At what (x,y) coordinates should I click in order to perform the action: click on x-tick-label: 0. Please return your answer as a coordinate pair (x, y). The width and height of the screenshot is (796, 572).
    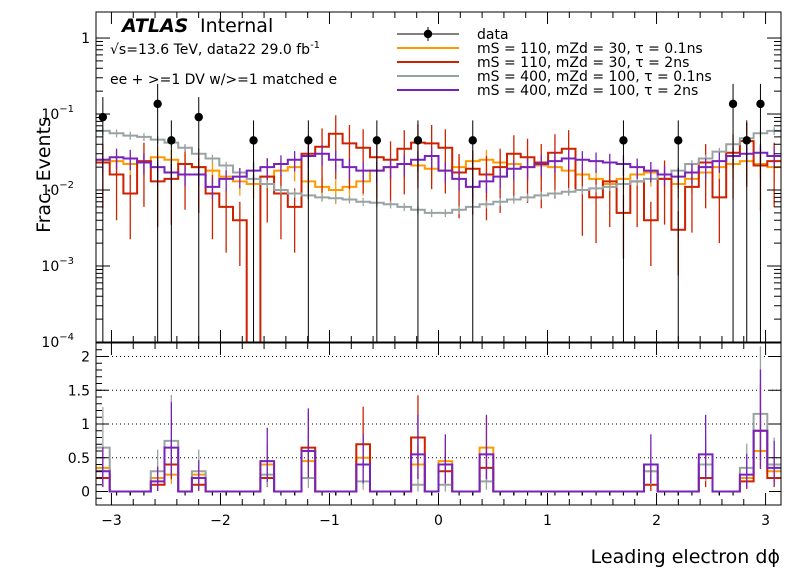
    Looking at the image, I should click on (438, 521).